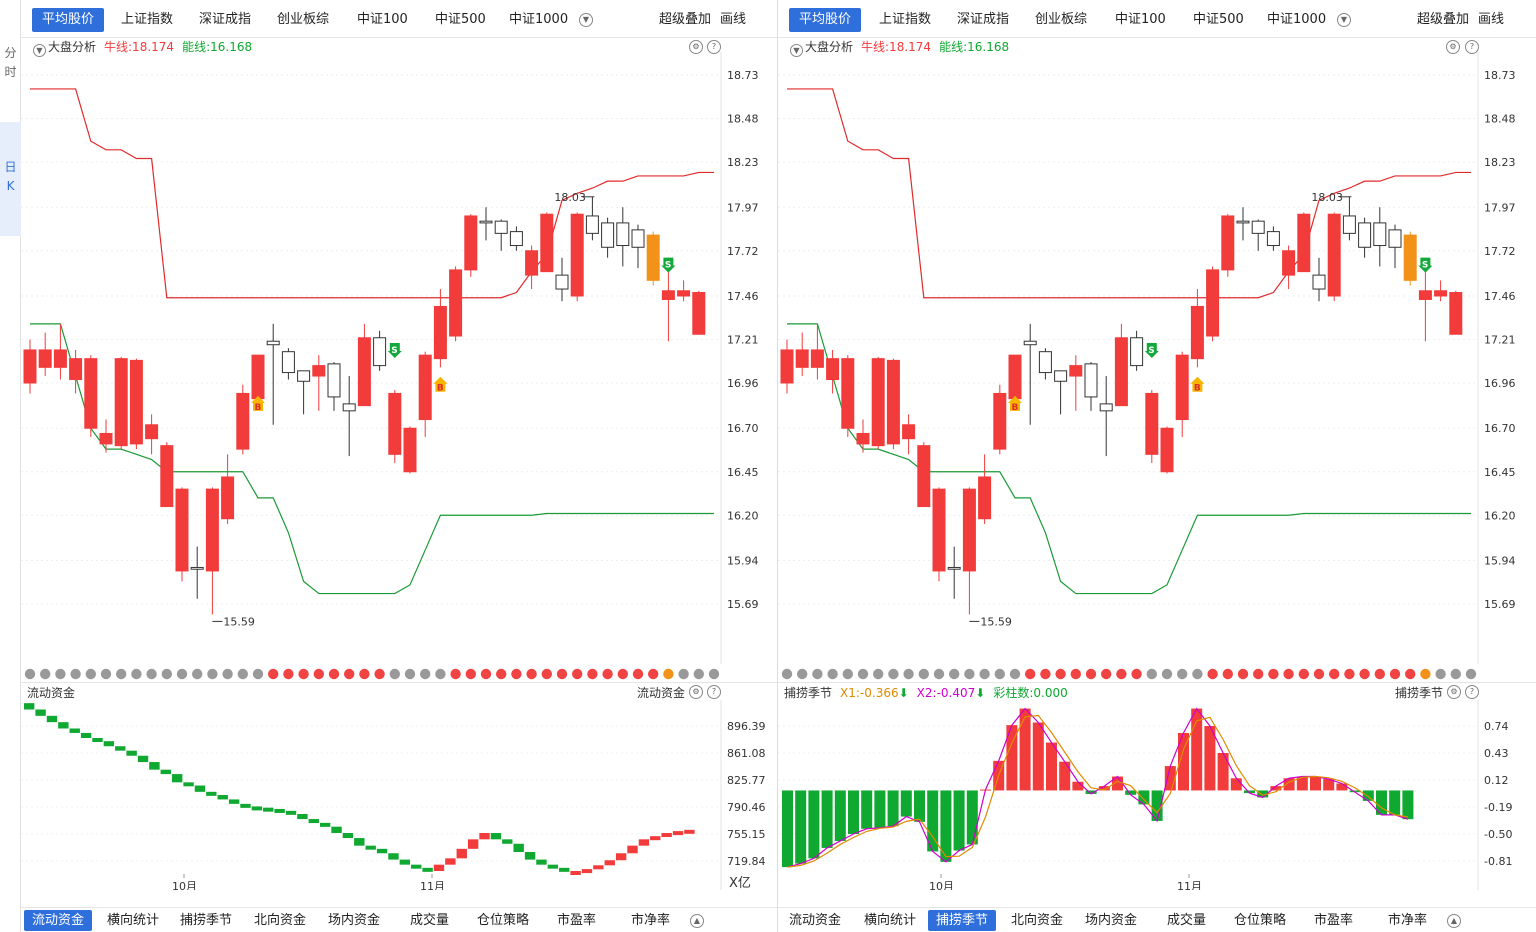  What do you see at coordinates (10, 179) in the screenshot?
I see `sidebar-item-day-k: 日 K` at bounding box center [10, 179].